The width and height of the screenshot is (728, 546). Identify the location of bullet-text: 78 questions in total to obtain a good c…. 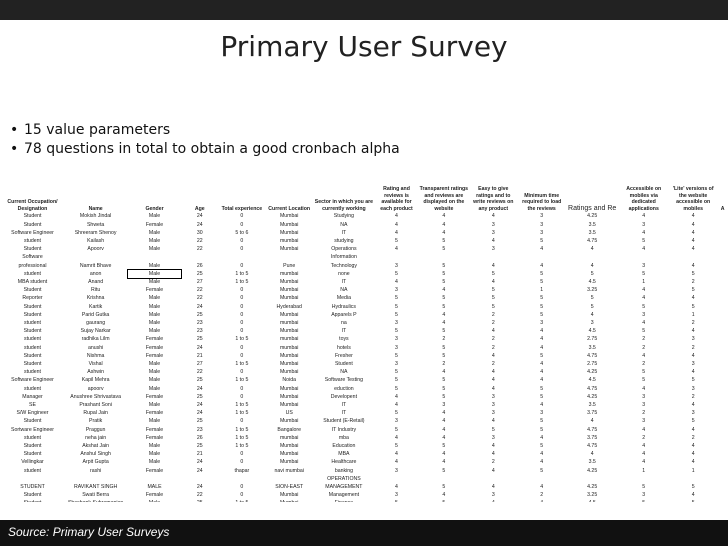
(212, 149).